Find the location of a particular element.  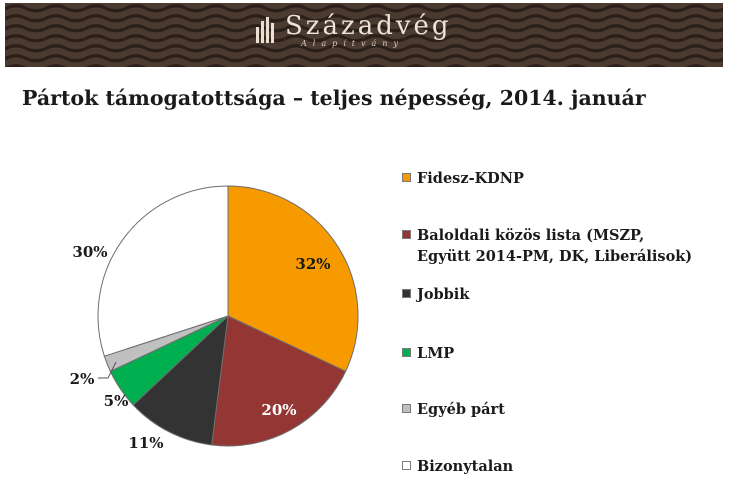

legend-label: Jobbik is located at coordinates (443, 294).